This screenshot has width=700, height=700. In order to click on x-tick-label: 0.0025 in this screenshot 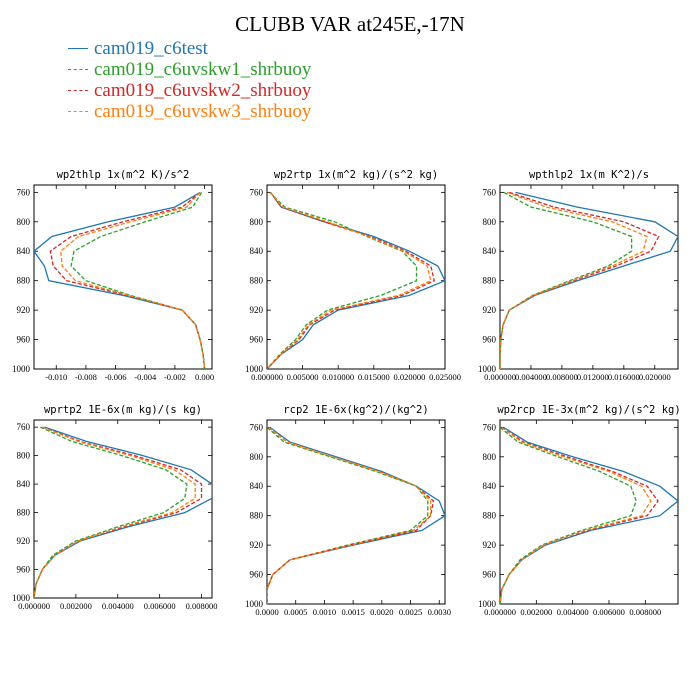, I will do `click(410, 612)`.